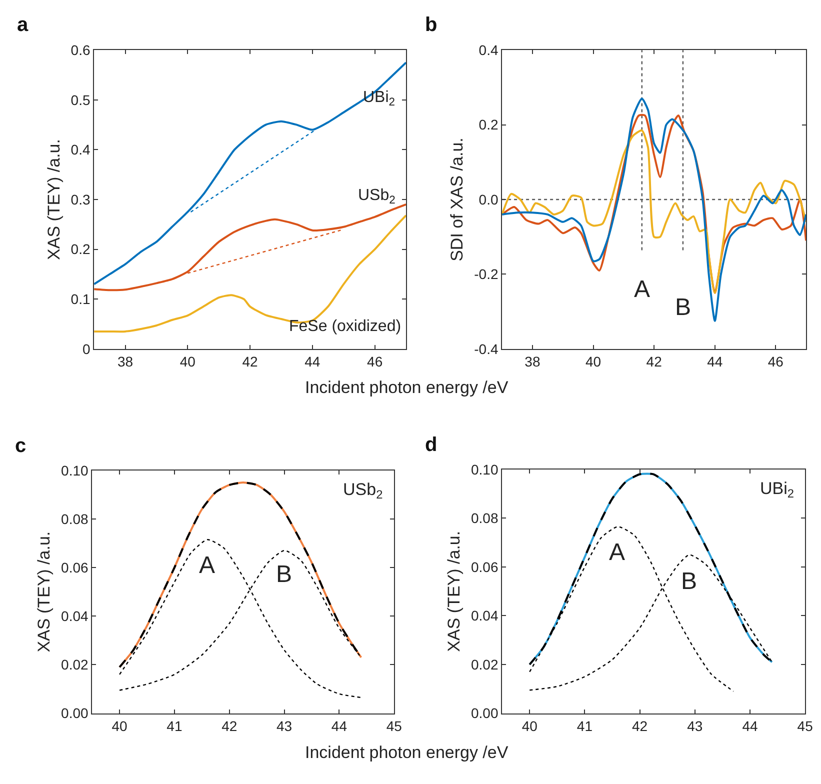  What do you see at coordinates (363, 491) in the screenshot?
I see `annotation: USb$_{2}$` at bounding box center [363, 491].